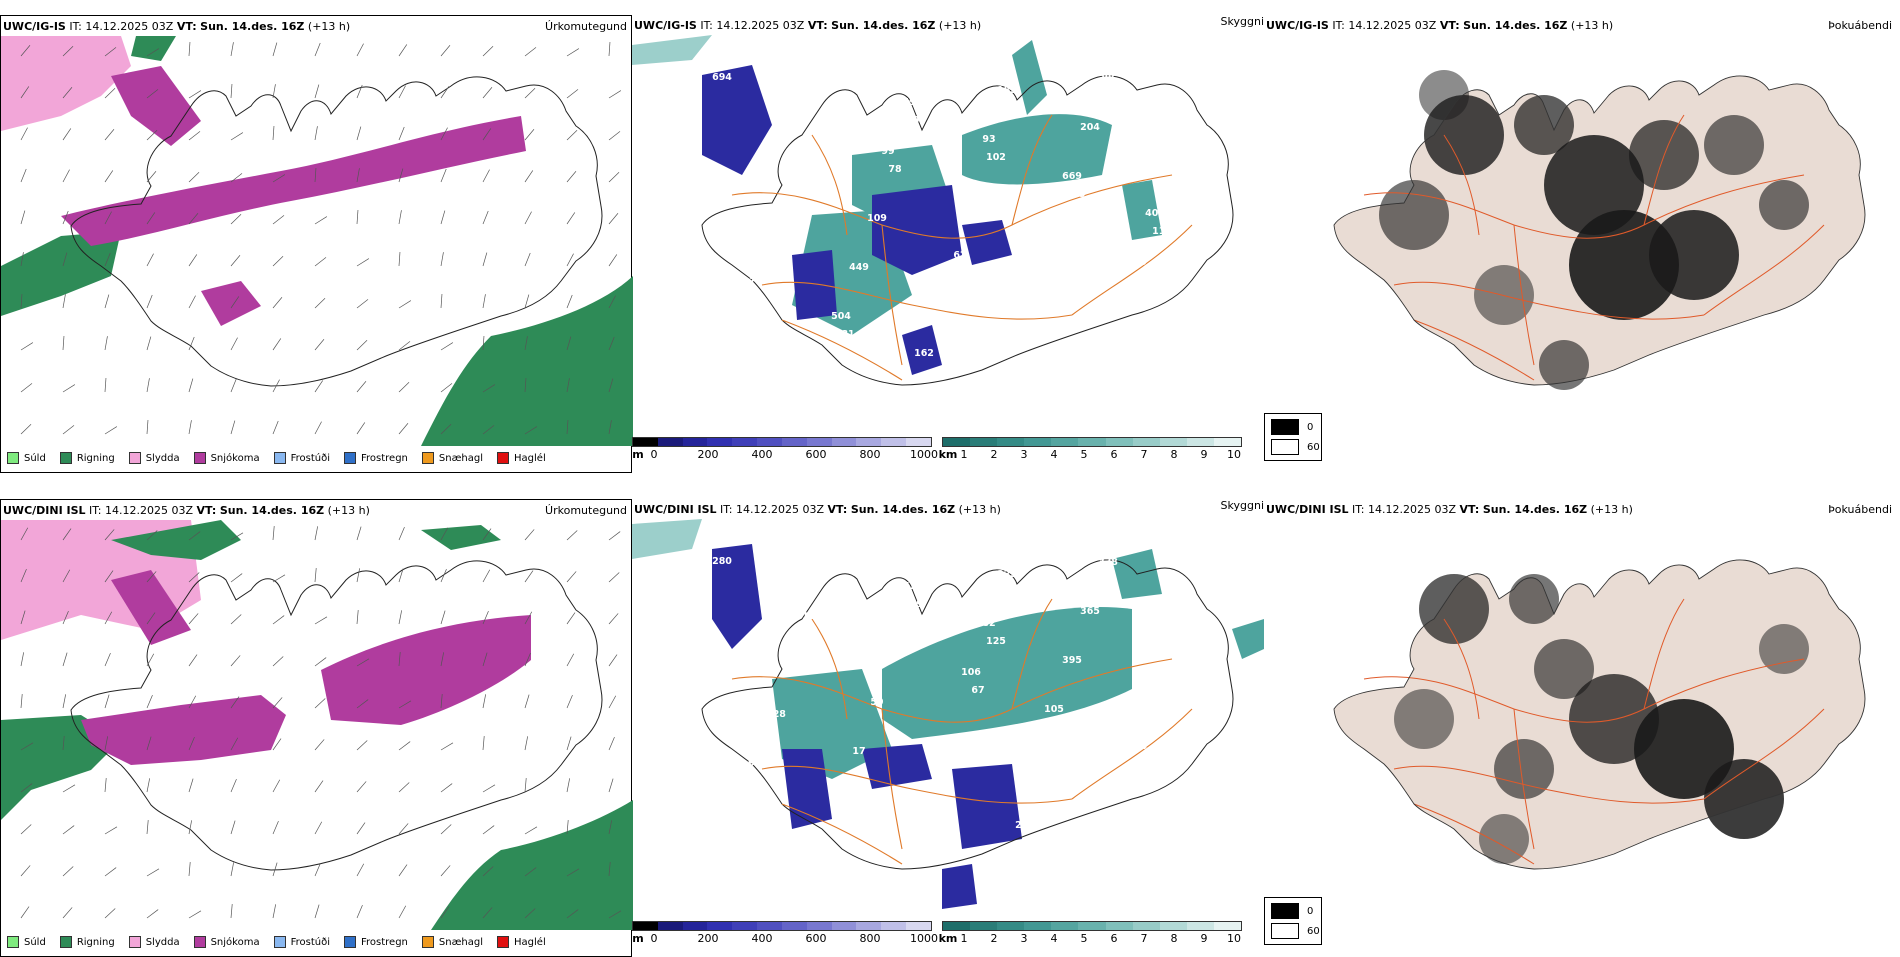  What do you see at coordinates (1293, 437) in the screenshot?
I see `fog-legend: 0 60` at bounding box center [1293, 437].